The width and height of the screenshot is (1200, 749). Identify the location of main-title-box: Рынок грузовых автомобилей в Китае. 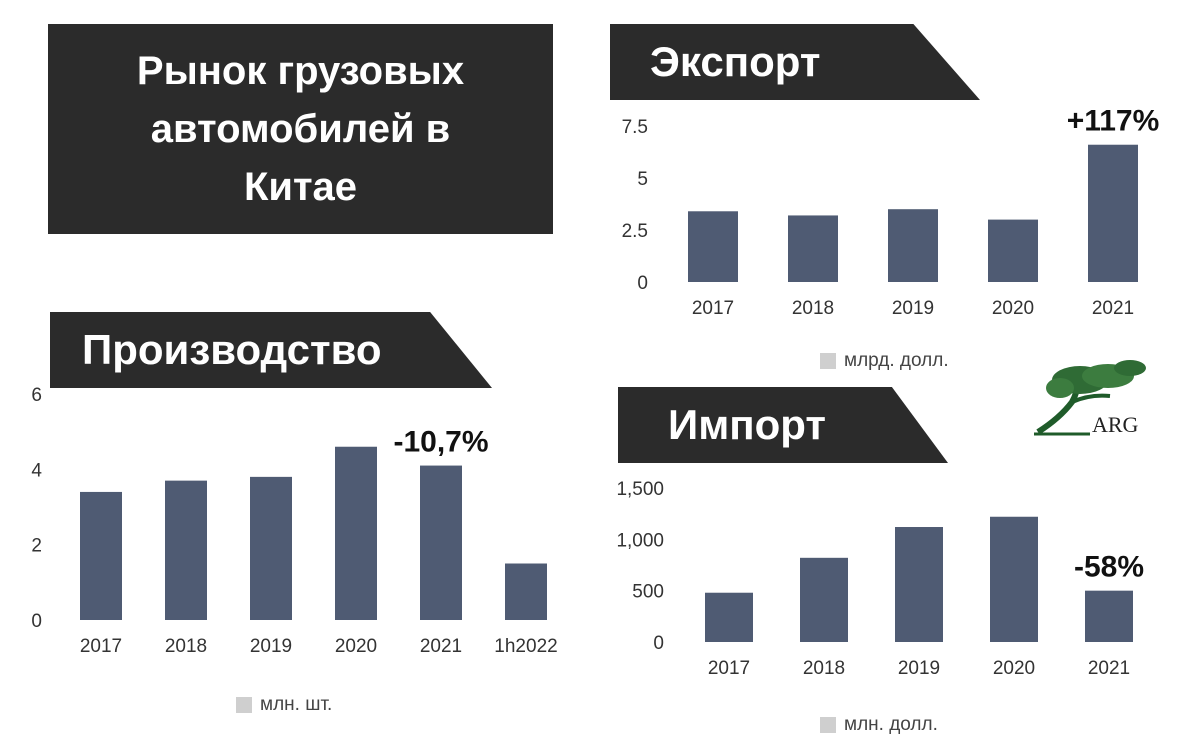
(300, 129).